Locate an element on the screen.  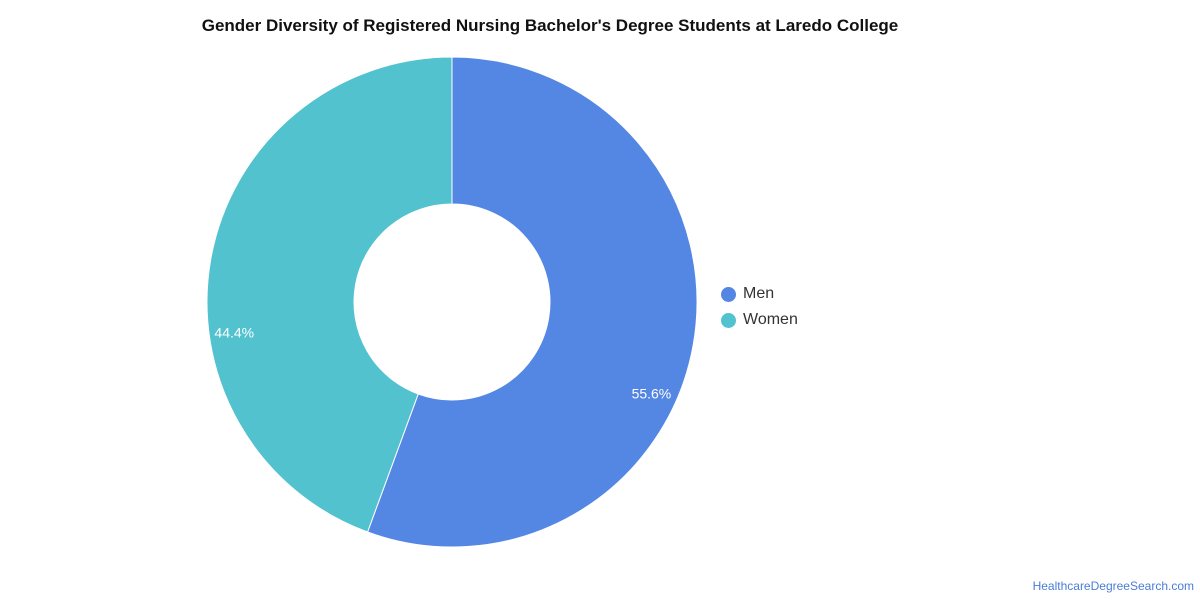
legend-label-men: Men is located at coordinates (759, 293).